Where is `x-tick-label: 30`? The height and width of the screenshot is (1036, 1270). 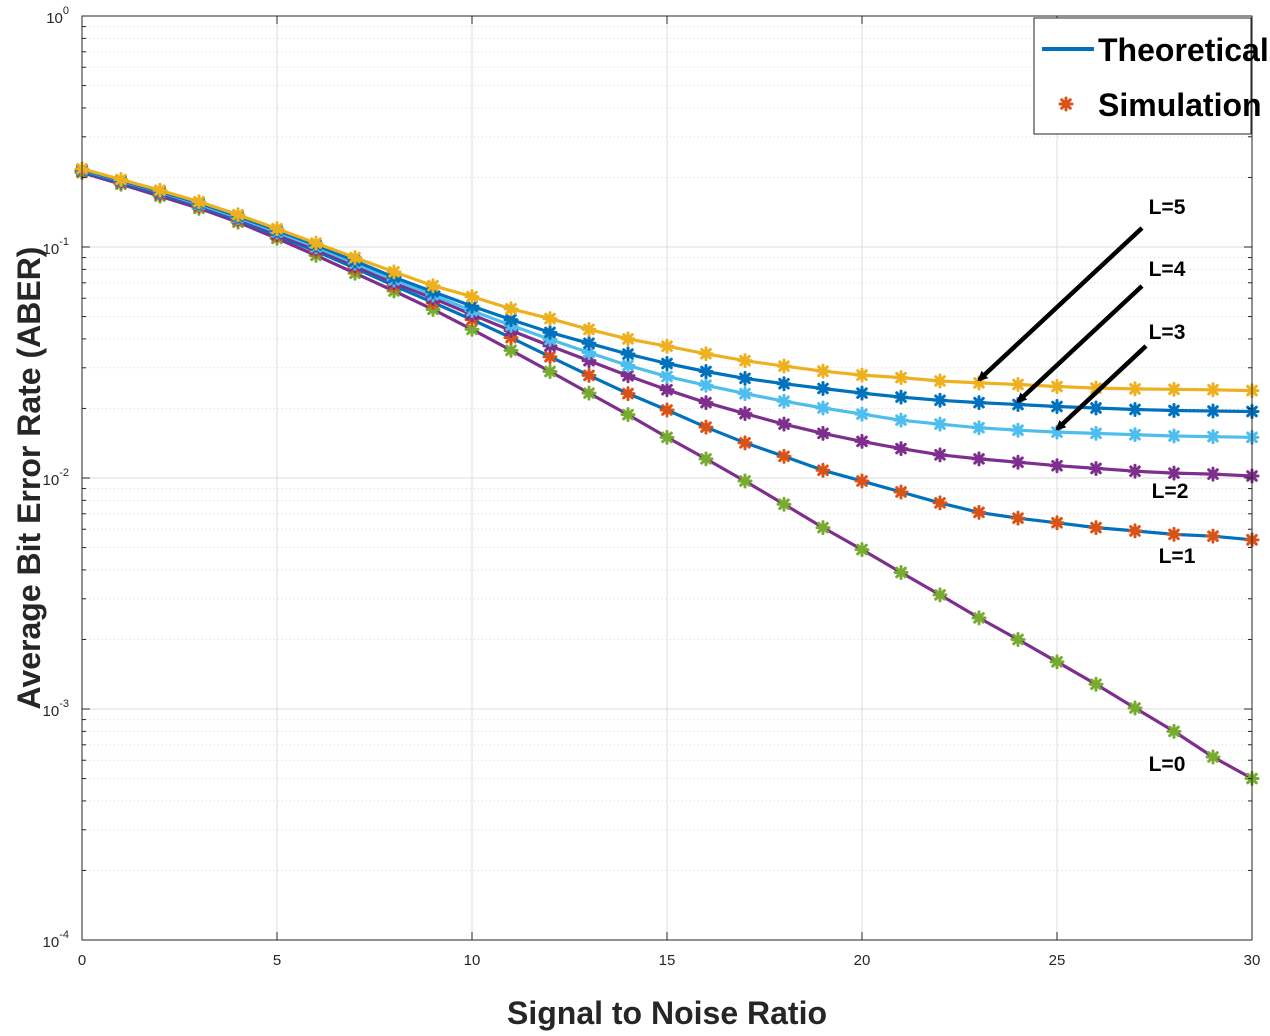 x-tick-label: 30 is located at coordinates (1252, 960).